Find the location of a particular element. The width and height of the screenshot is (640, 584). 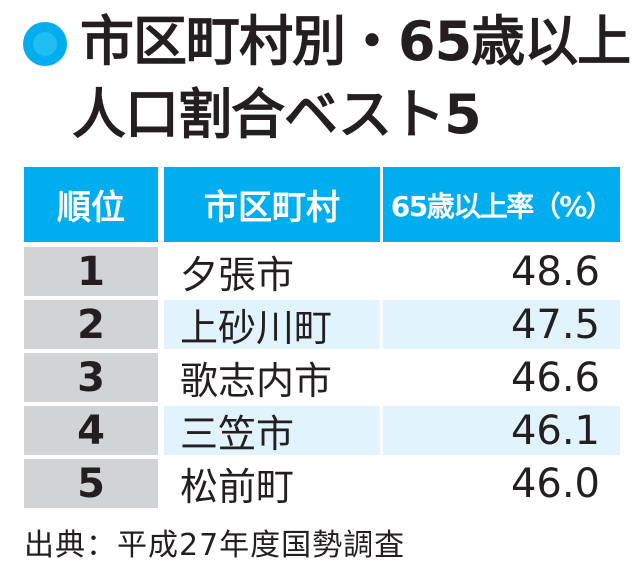

municipality-cell: 夕張市 is located at coordinates (237, 275).